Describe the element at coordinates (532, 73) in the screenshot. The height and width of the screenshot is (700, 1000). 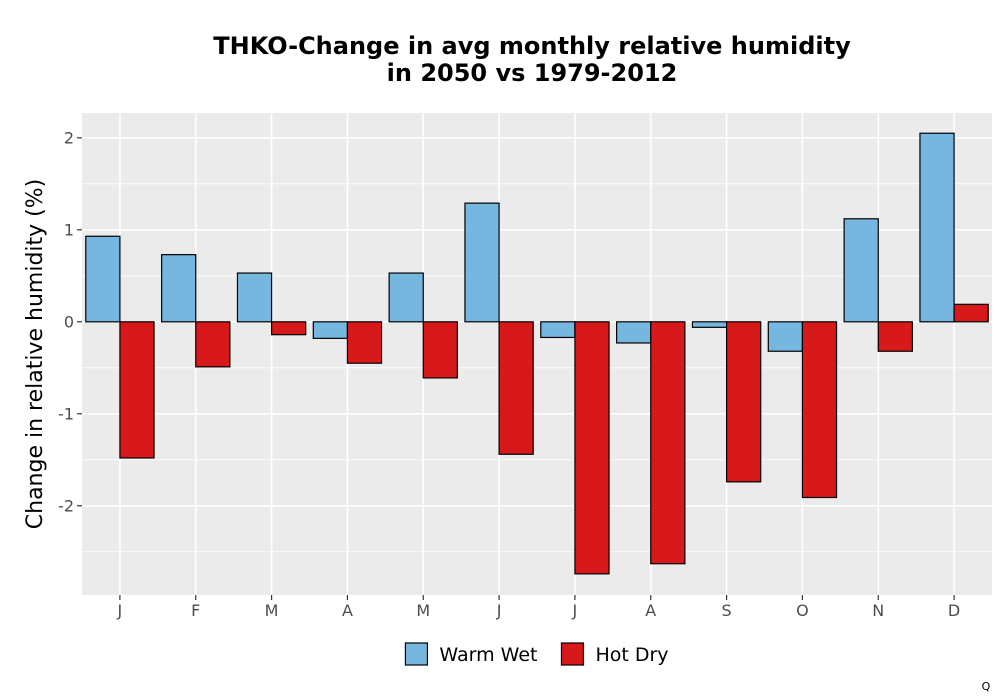
I see `chart-title-line2: in 2050 vs 1979-2012` at that location.